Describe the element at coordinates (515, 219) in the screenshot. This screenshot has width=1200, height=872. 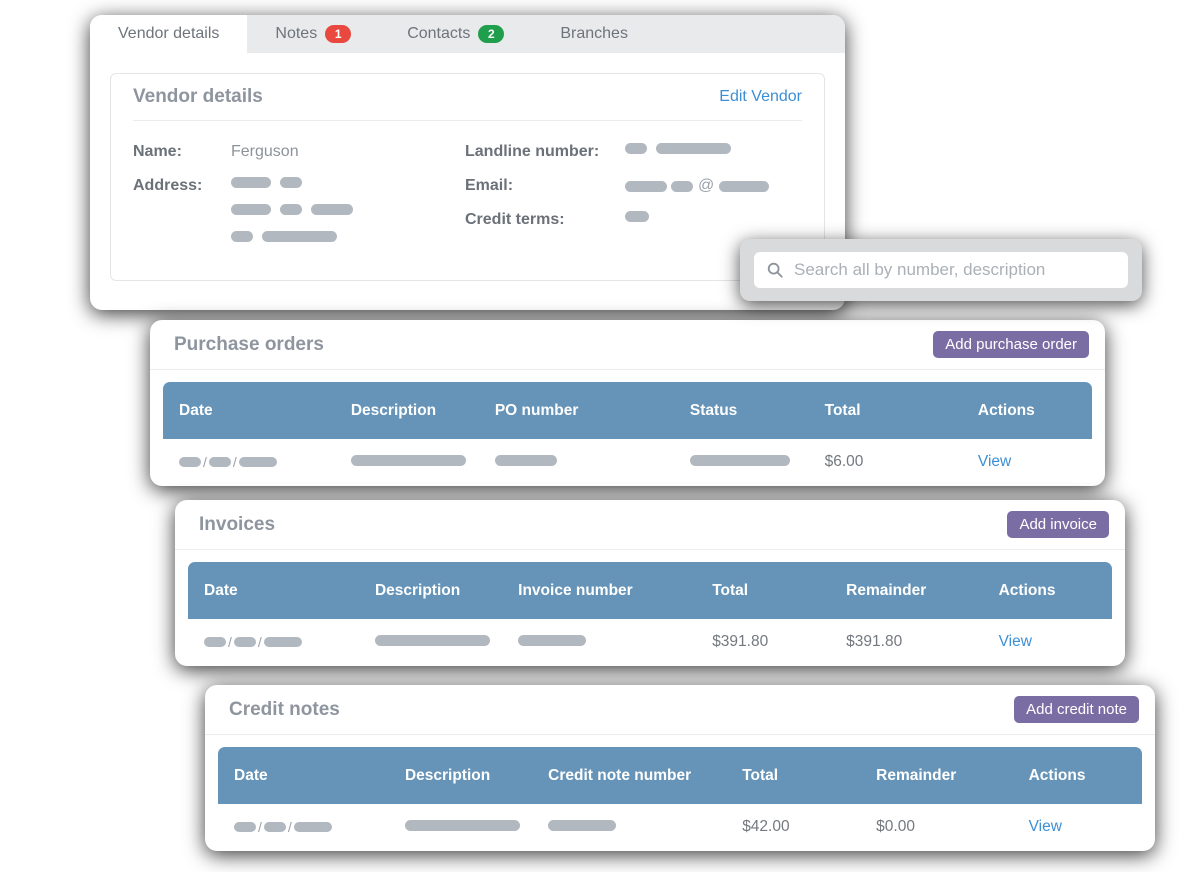
I see `credit-terms-label: Credit terms:` at that location.